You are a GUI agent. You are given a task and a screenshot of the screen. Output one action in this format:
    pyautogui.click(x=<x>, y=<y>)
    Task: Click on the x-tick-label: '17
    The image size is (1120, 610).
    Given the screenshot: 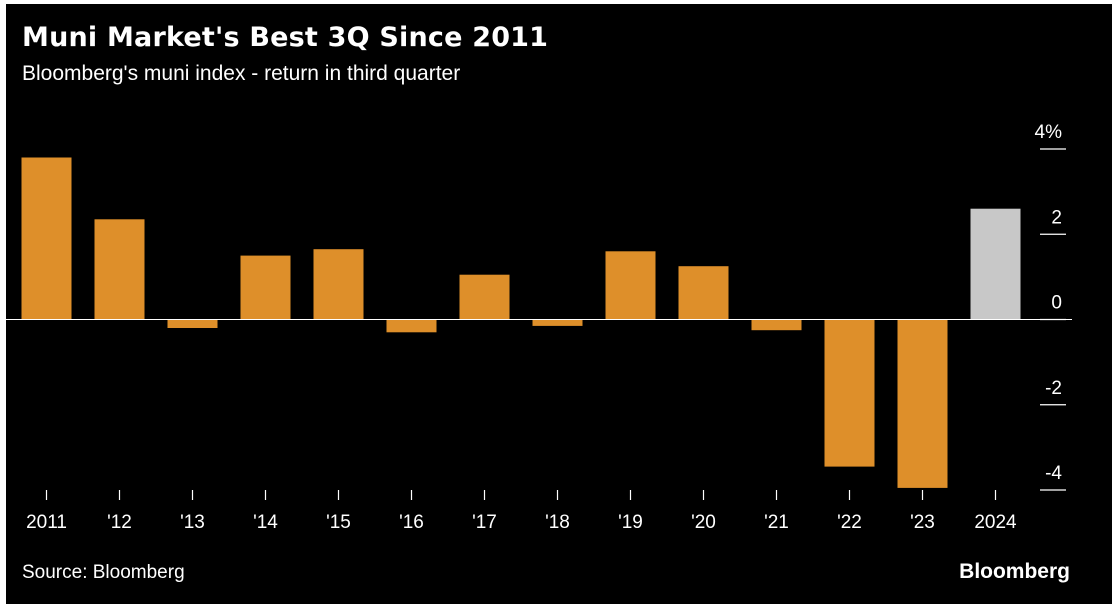 What is the action you would take?
    pyautogui.click(x=484, y=522)
    